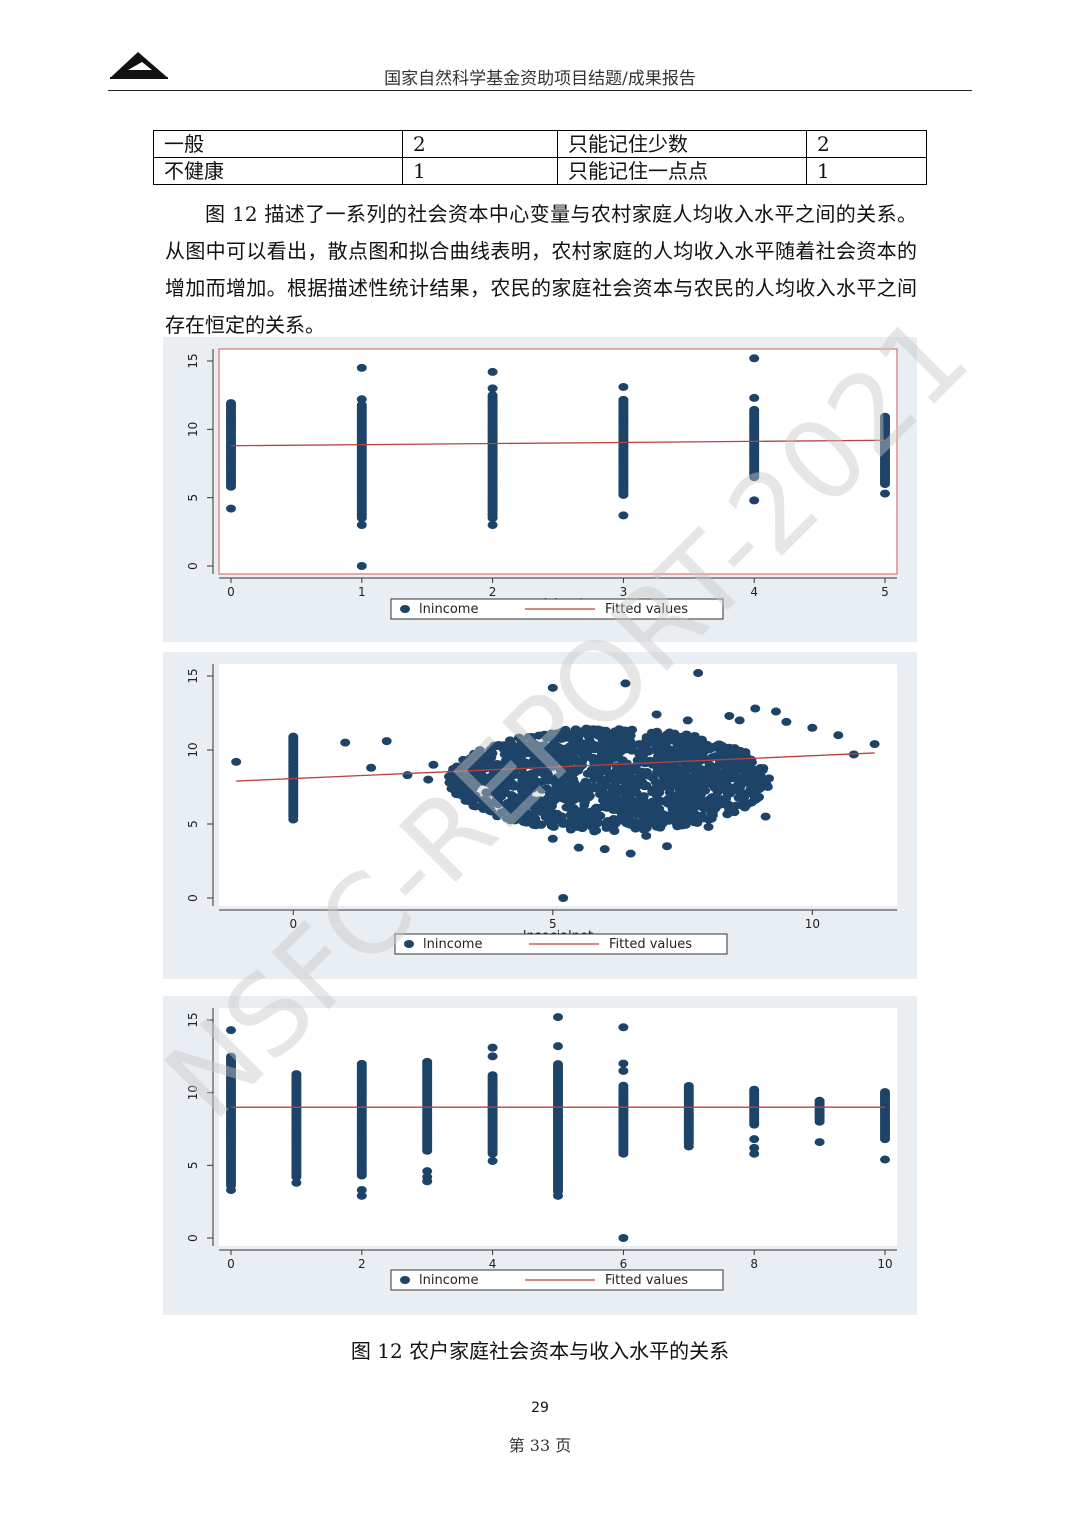 This screenshot has width=1080, height=1528. Describe the element at coordinates (884, 1264) in the screenshot. I see `x-tick-label: 10` at that location.